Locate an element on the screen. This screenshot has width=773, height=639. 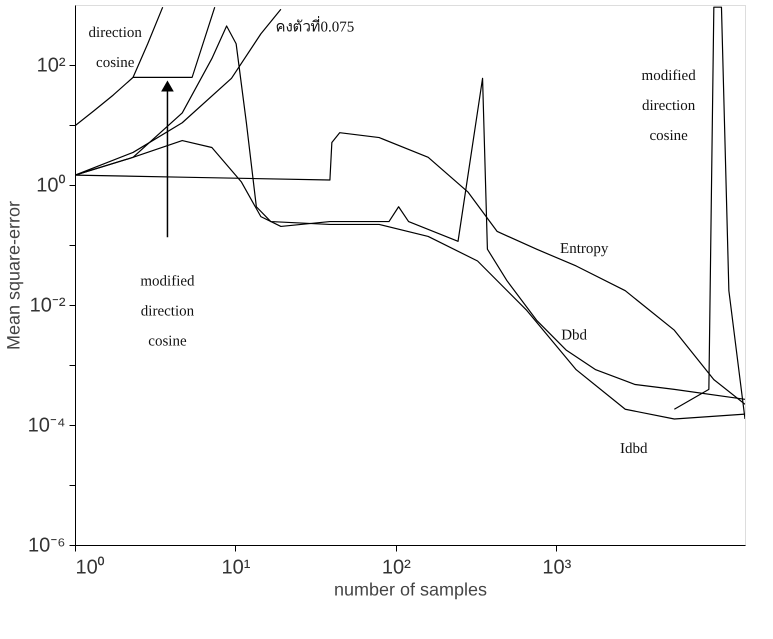
y-tick-label: 10² is located at coordinates (51, 65).